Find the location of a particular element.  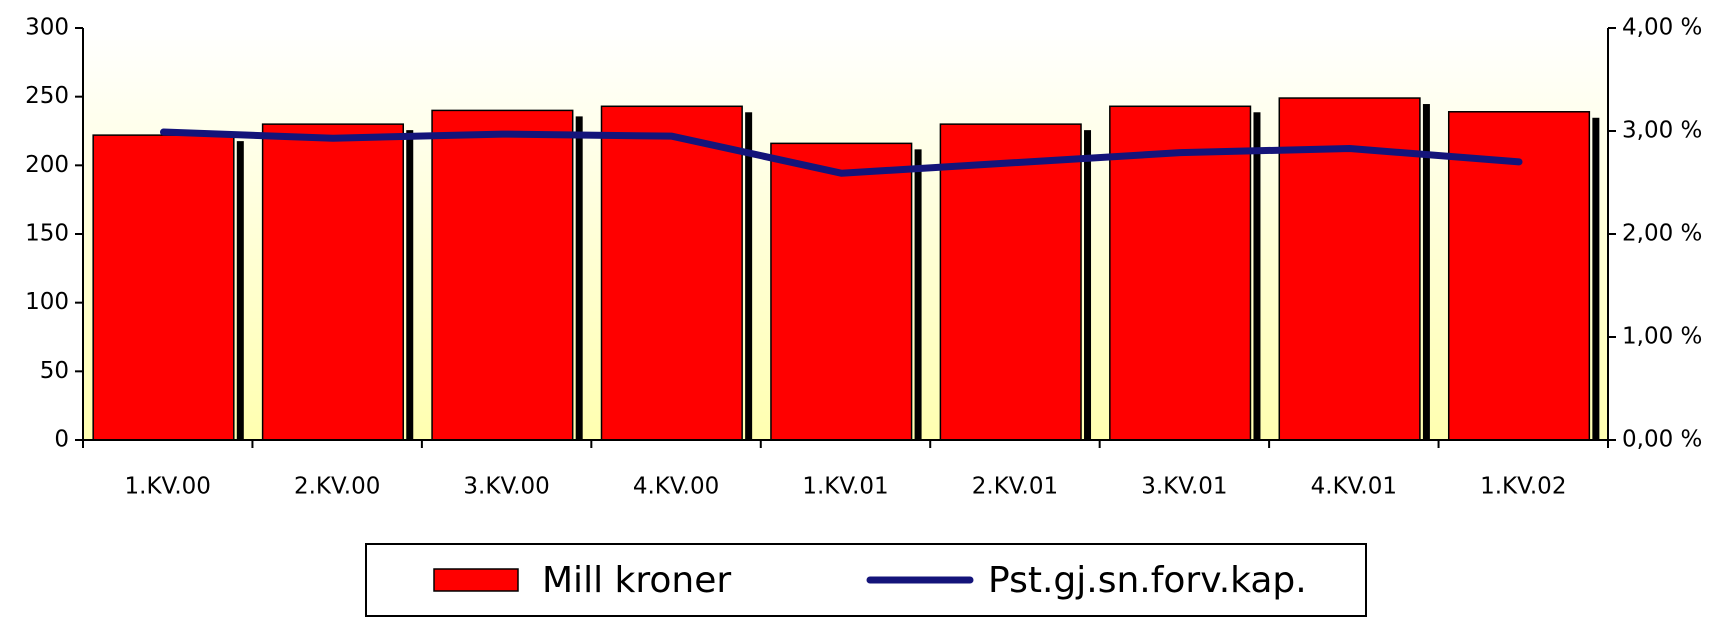

y-tick-label: 150 is located at coordinates (47, 234).